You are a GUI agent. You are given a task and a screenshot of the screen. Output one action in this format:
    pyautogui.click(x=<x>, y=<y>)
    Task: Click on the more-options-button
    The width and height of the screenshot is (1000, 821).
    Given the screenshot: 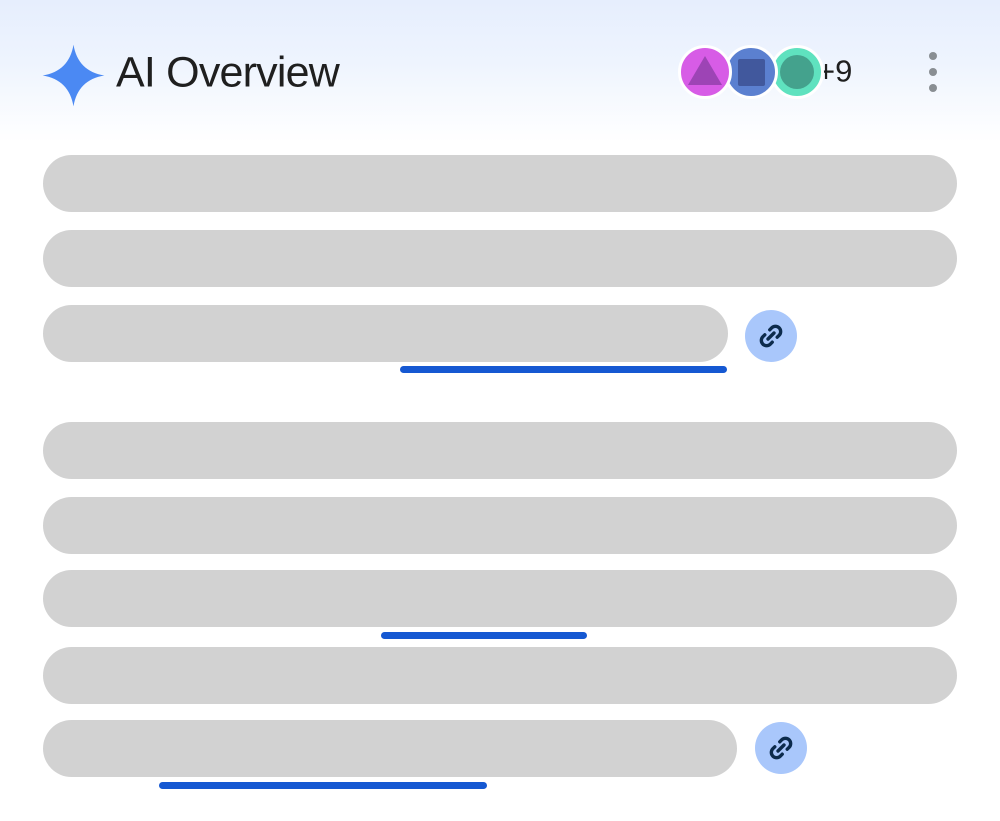 What is the action you would take?
    pyautogui.click(x=933, y=72)
    